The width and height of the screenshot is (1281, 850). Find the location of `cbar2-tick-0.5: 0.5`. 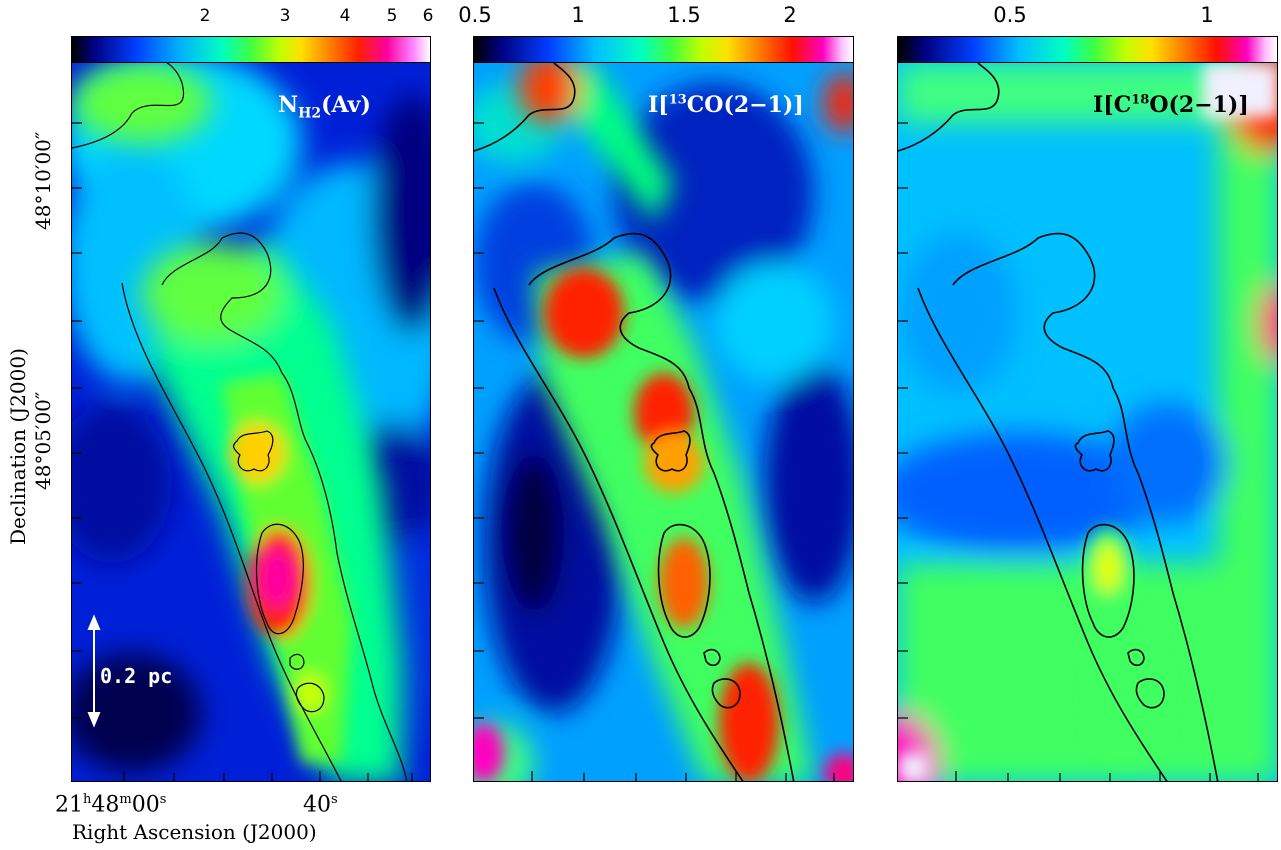

cbar2-tick-0.5: 0.5 is located at coordinates (475, 15).